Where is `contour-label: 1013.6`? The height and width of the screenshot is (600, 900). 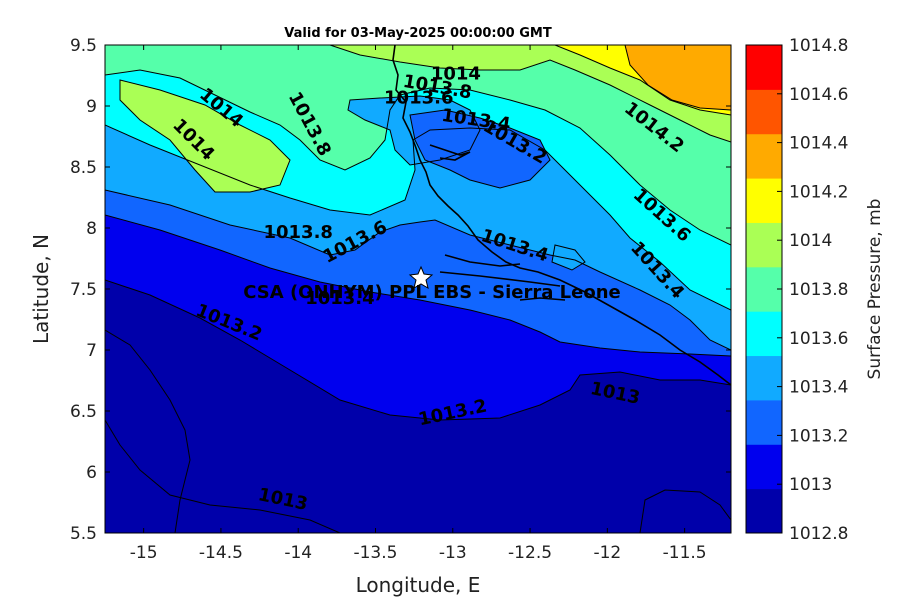 contour-label: 1013.6 is located at coordinates (418, 98).